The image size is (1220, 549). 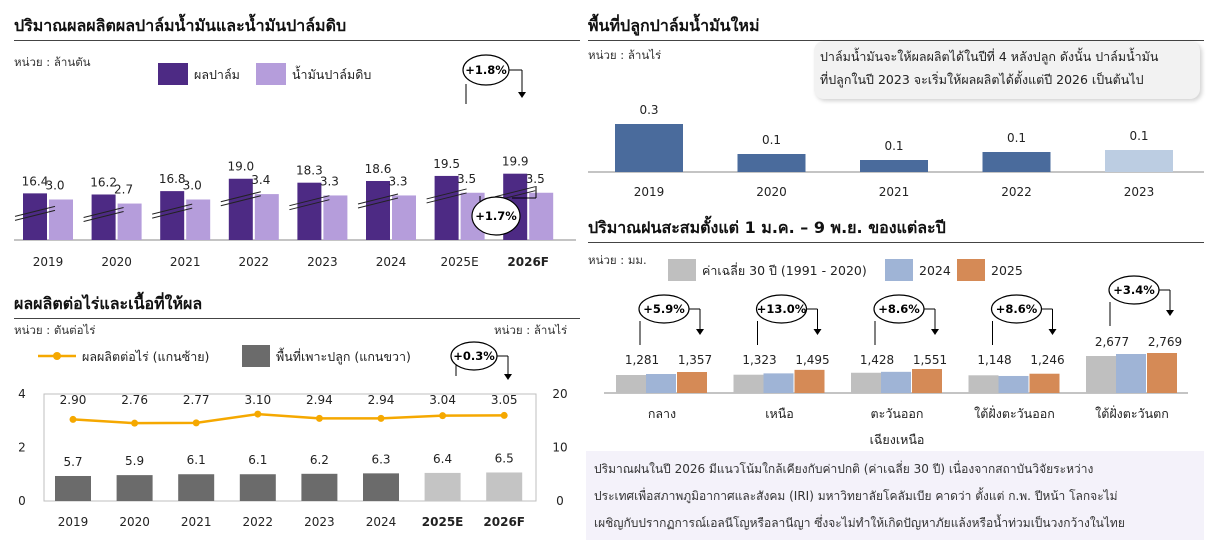 I want to click on category-label: 2023, so click(x=319, y=522).